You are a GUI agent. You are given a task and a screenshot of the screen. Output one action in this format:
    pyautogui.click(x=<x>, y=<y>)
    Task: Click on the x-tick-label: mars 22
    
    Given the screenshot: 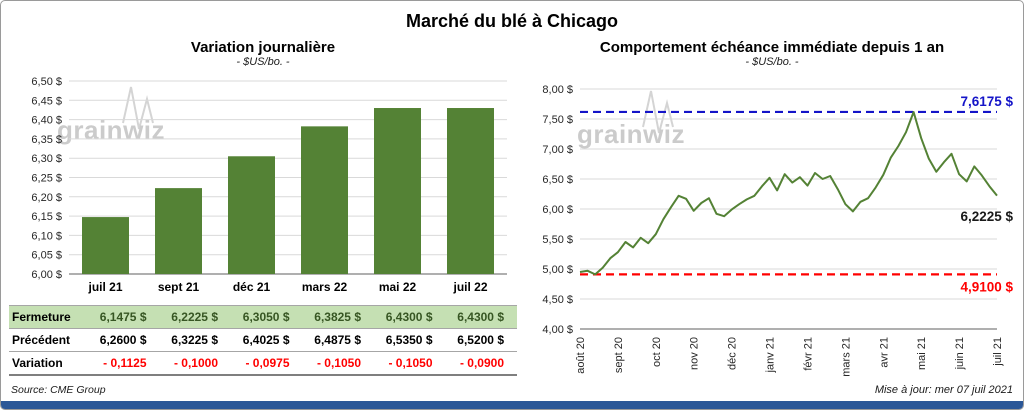 What is the action you would take?
    pyautogui.click(x=325, y=287)
    